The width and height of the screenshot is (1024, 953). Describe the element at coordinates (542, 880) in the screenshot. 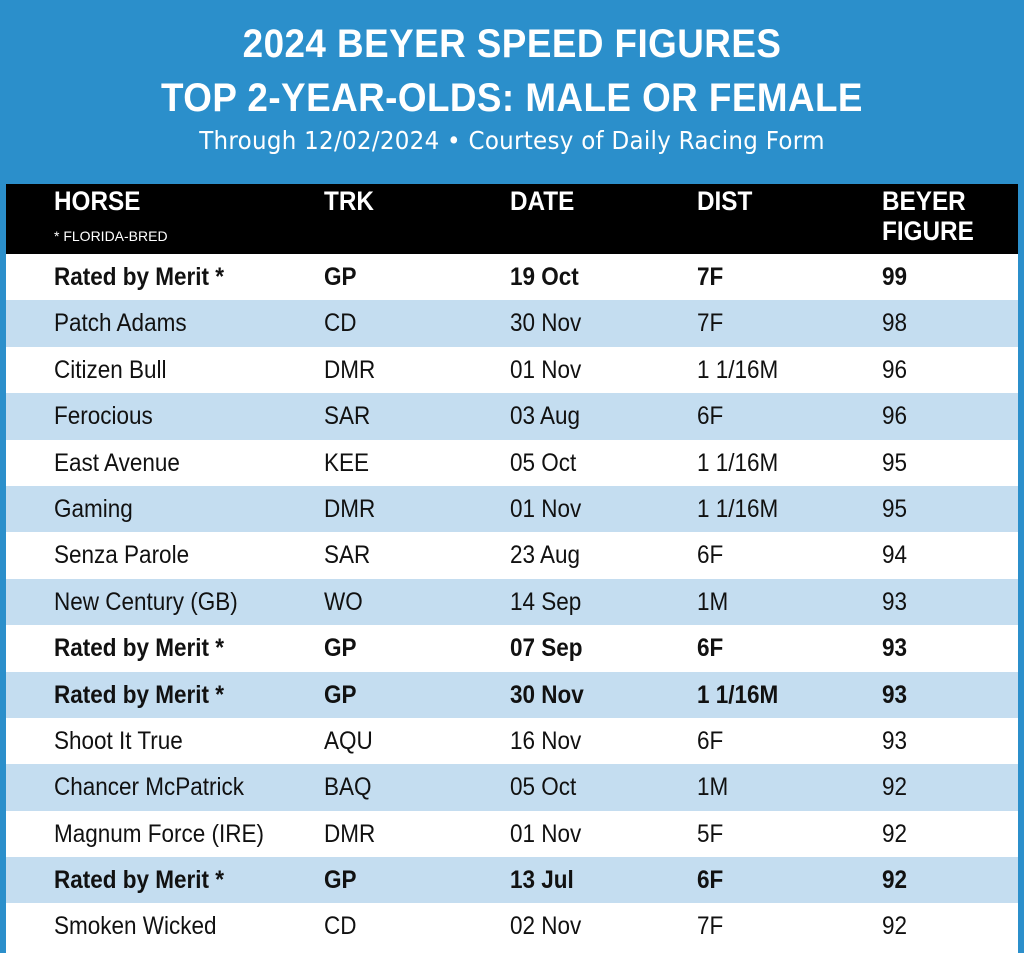

I see `cell-date: 13 Jul` at that location.